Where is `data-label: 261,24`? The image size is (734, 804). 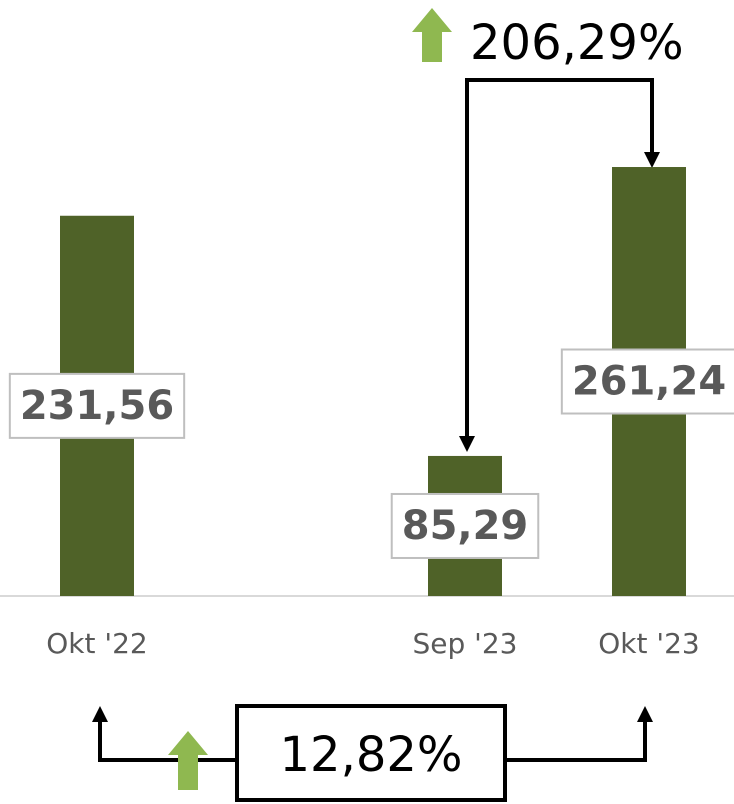 data-label: 261,24 is located at coordinates (649, 382).